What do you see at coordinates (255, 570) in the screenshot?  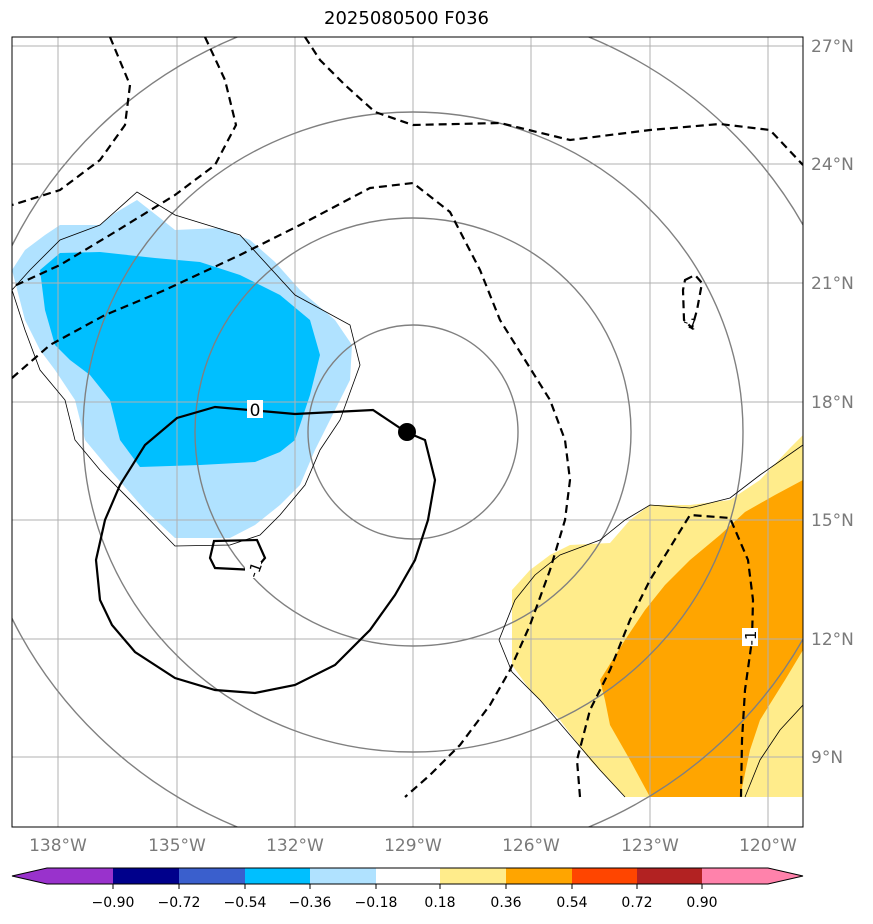 I see `contour-label-minus-one: -1` at bounding box center [255, 570].